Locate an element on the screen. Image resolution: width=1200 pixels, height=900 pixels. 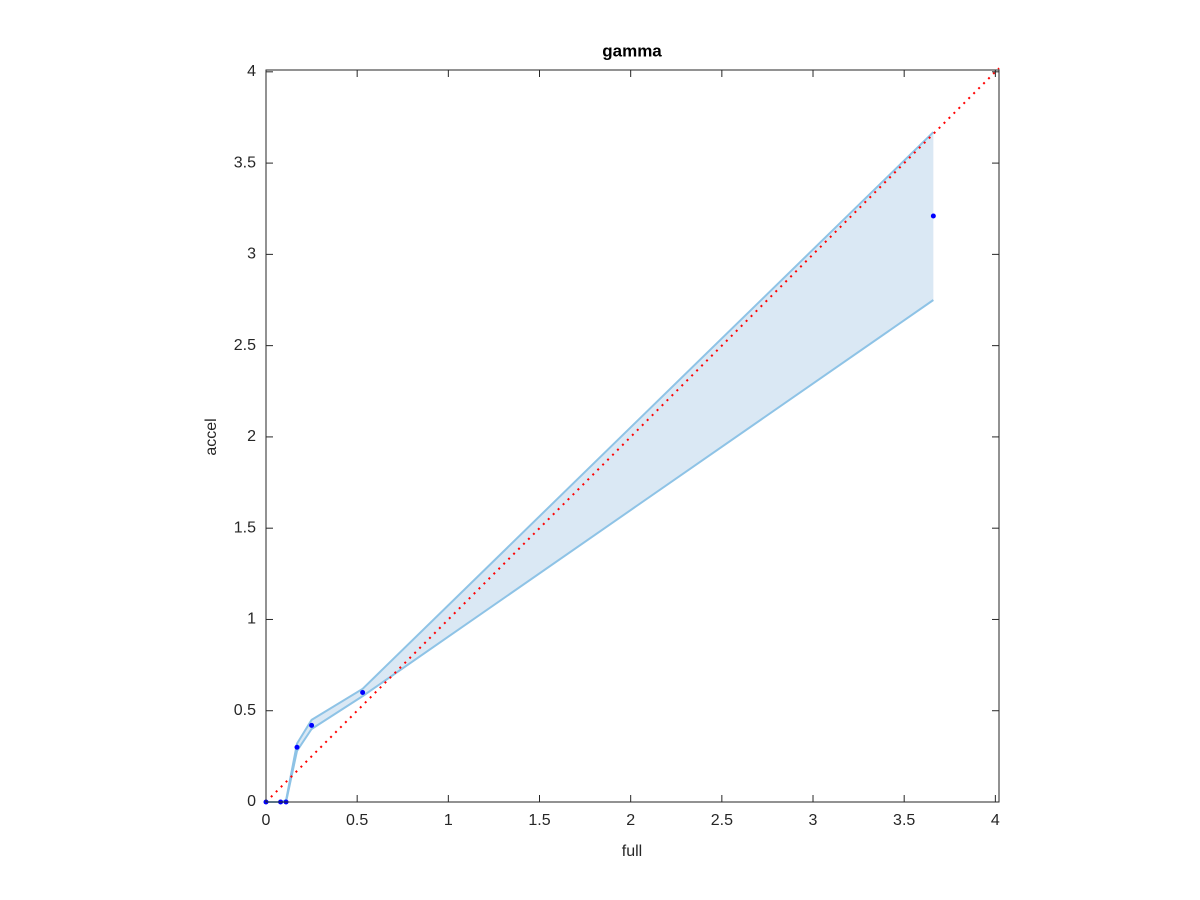
chart-title: gamma is located at coordinates (632, 50).